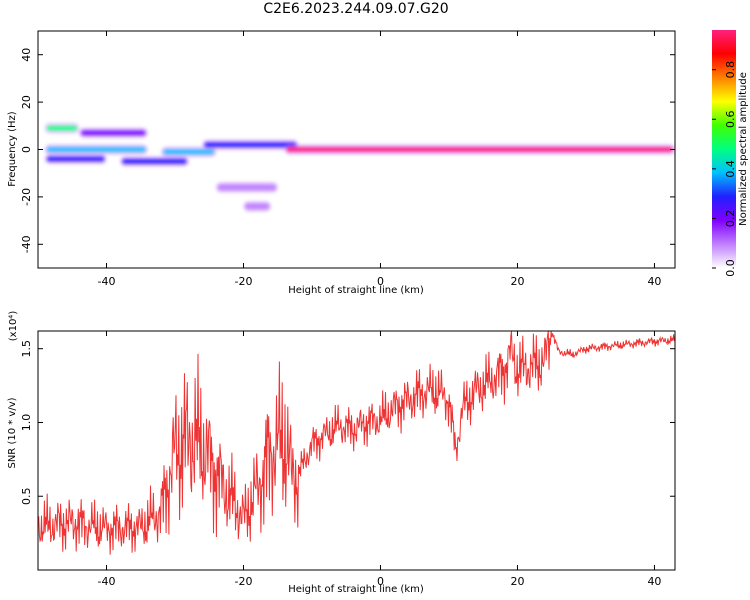  I want to click on snr-y-multiplier: (x10⁴), so click(13, 326).